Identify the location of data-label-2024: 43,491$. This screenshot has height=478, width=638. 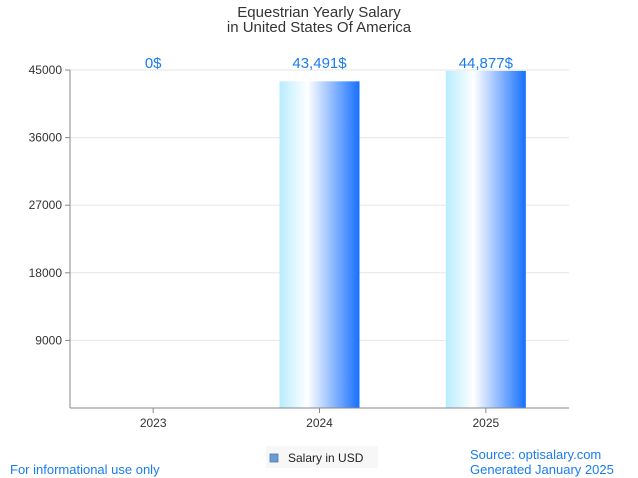
(319, 63).